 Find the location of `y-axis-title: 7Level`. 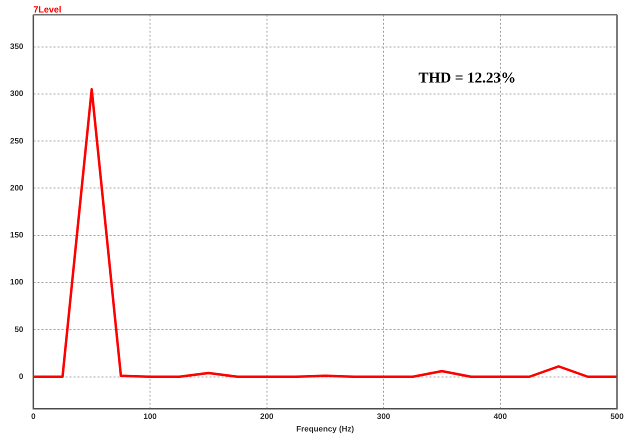

y-axis-title: 7Level is located at coordinates (47, 9).